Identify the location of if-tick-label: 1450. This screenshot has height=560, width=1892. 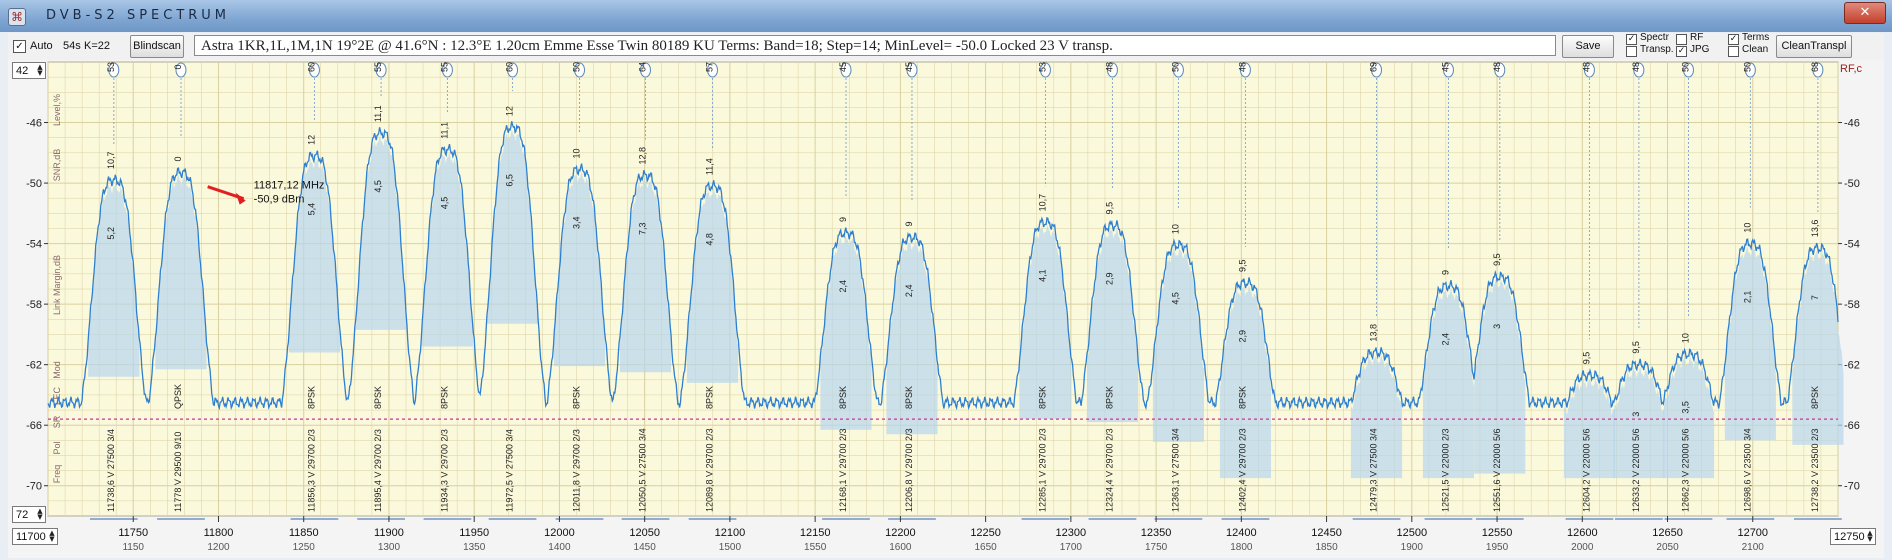
(645, 547).